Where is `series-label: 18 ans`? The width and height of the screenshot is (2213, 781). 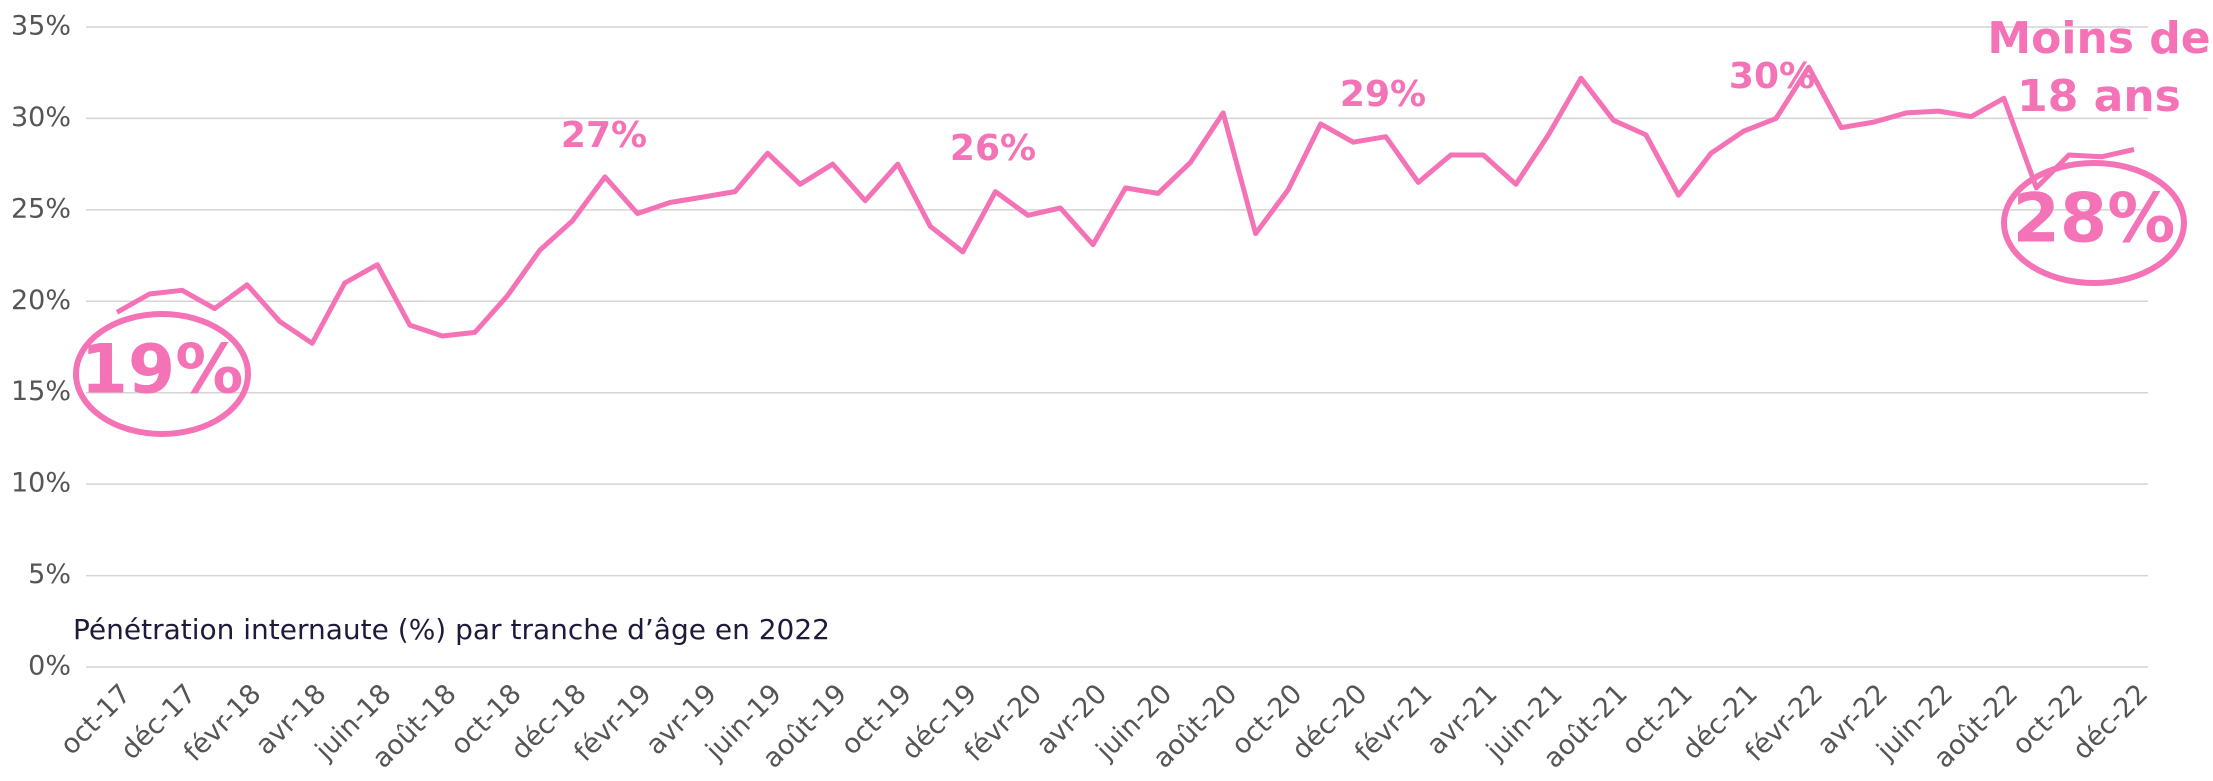
series-label: 18 ans is located at coordinates (2099, 96).